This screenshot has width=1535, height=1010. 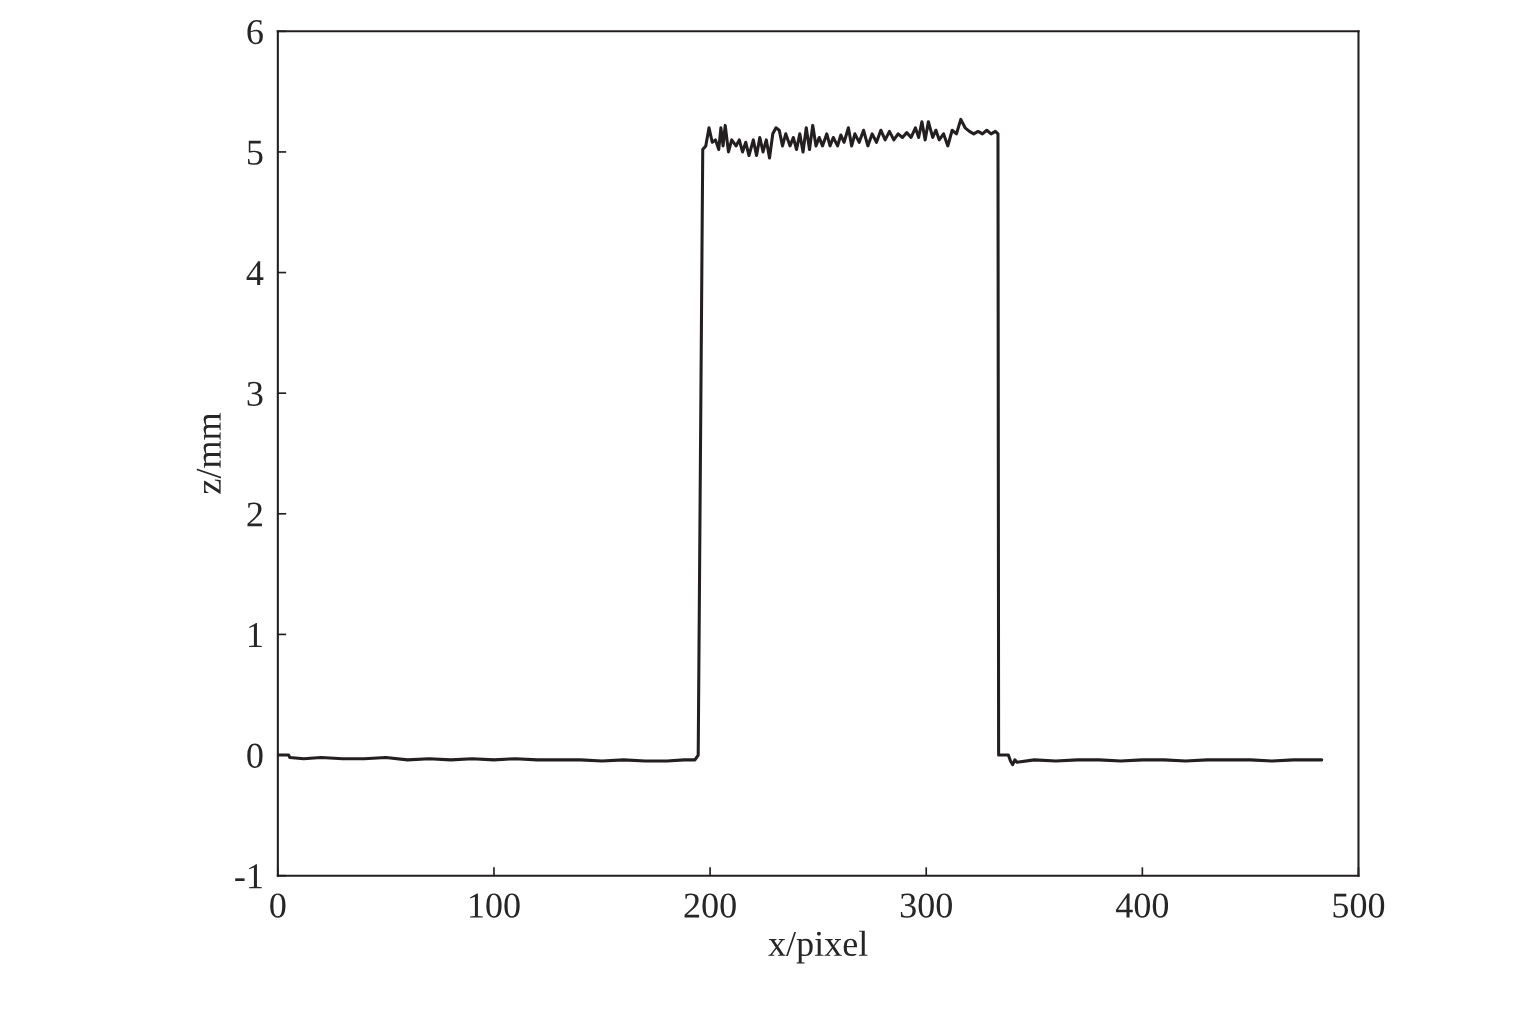 I want to click on y-tick-label: 1, so click(x=255, y=635).